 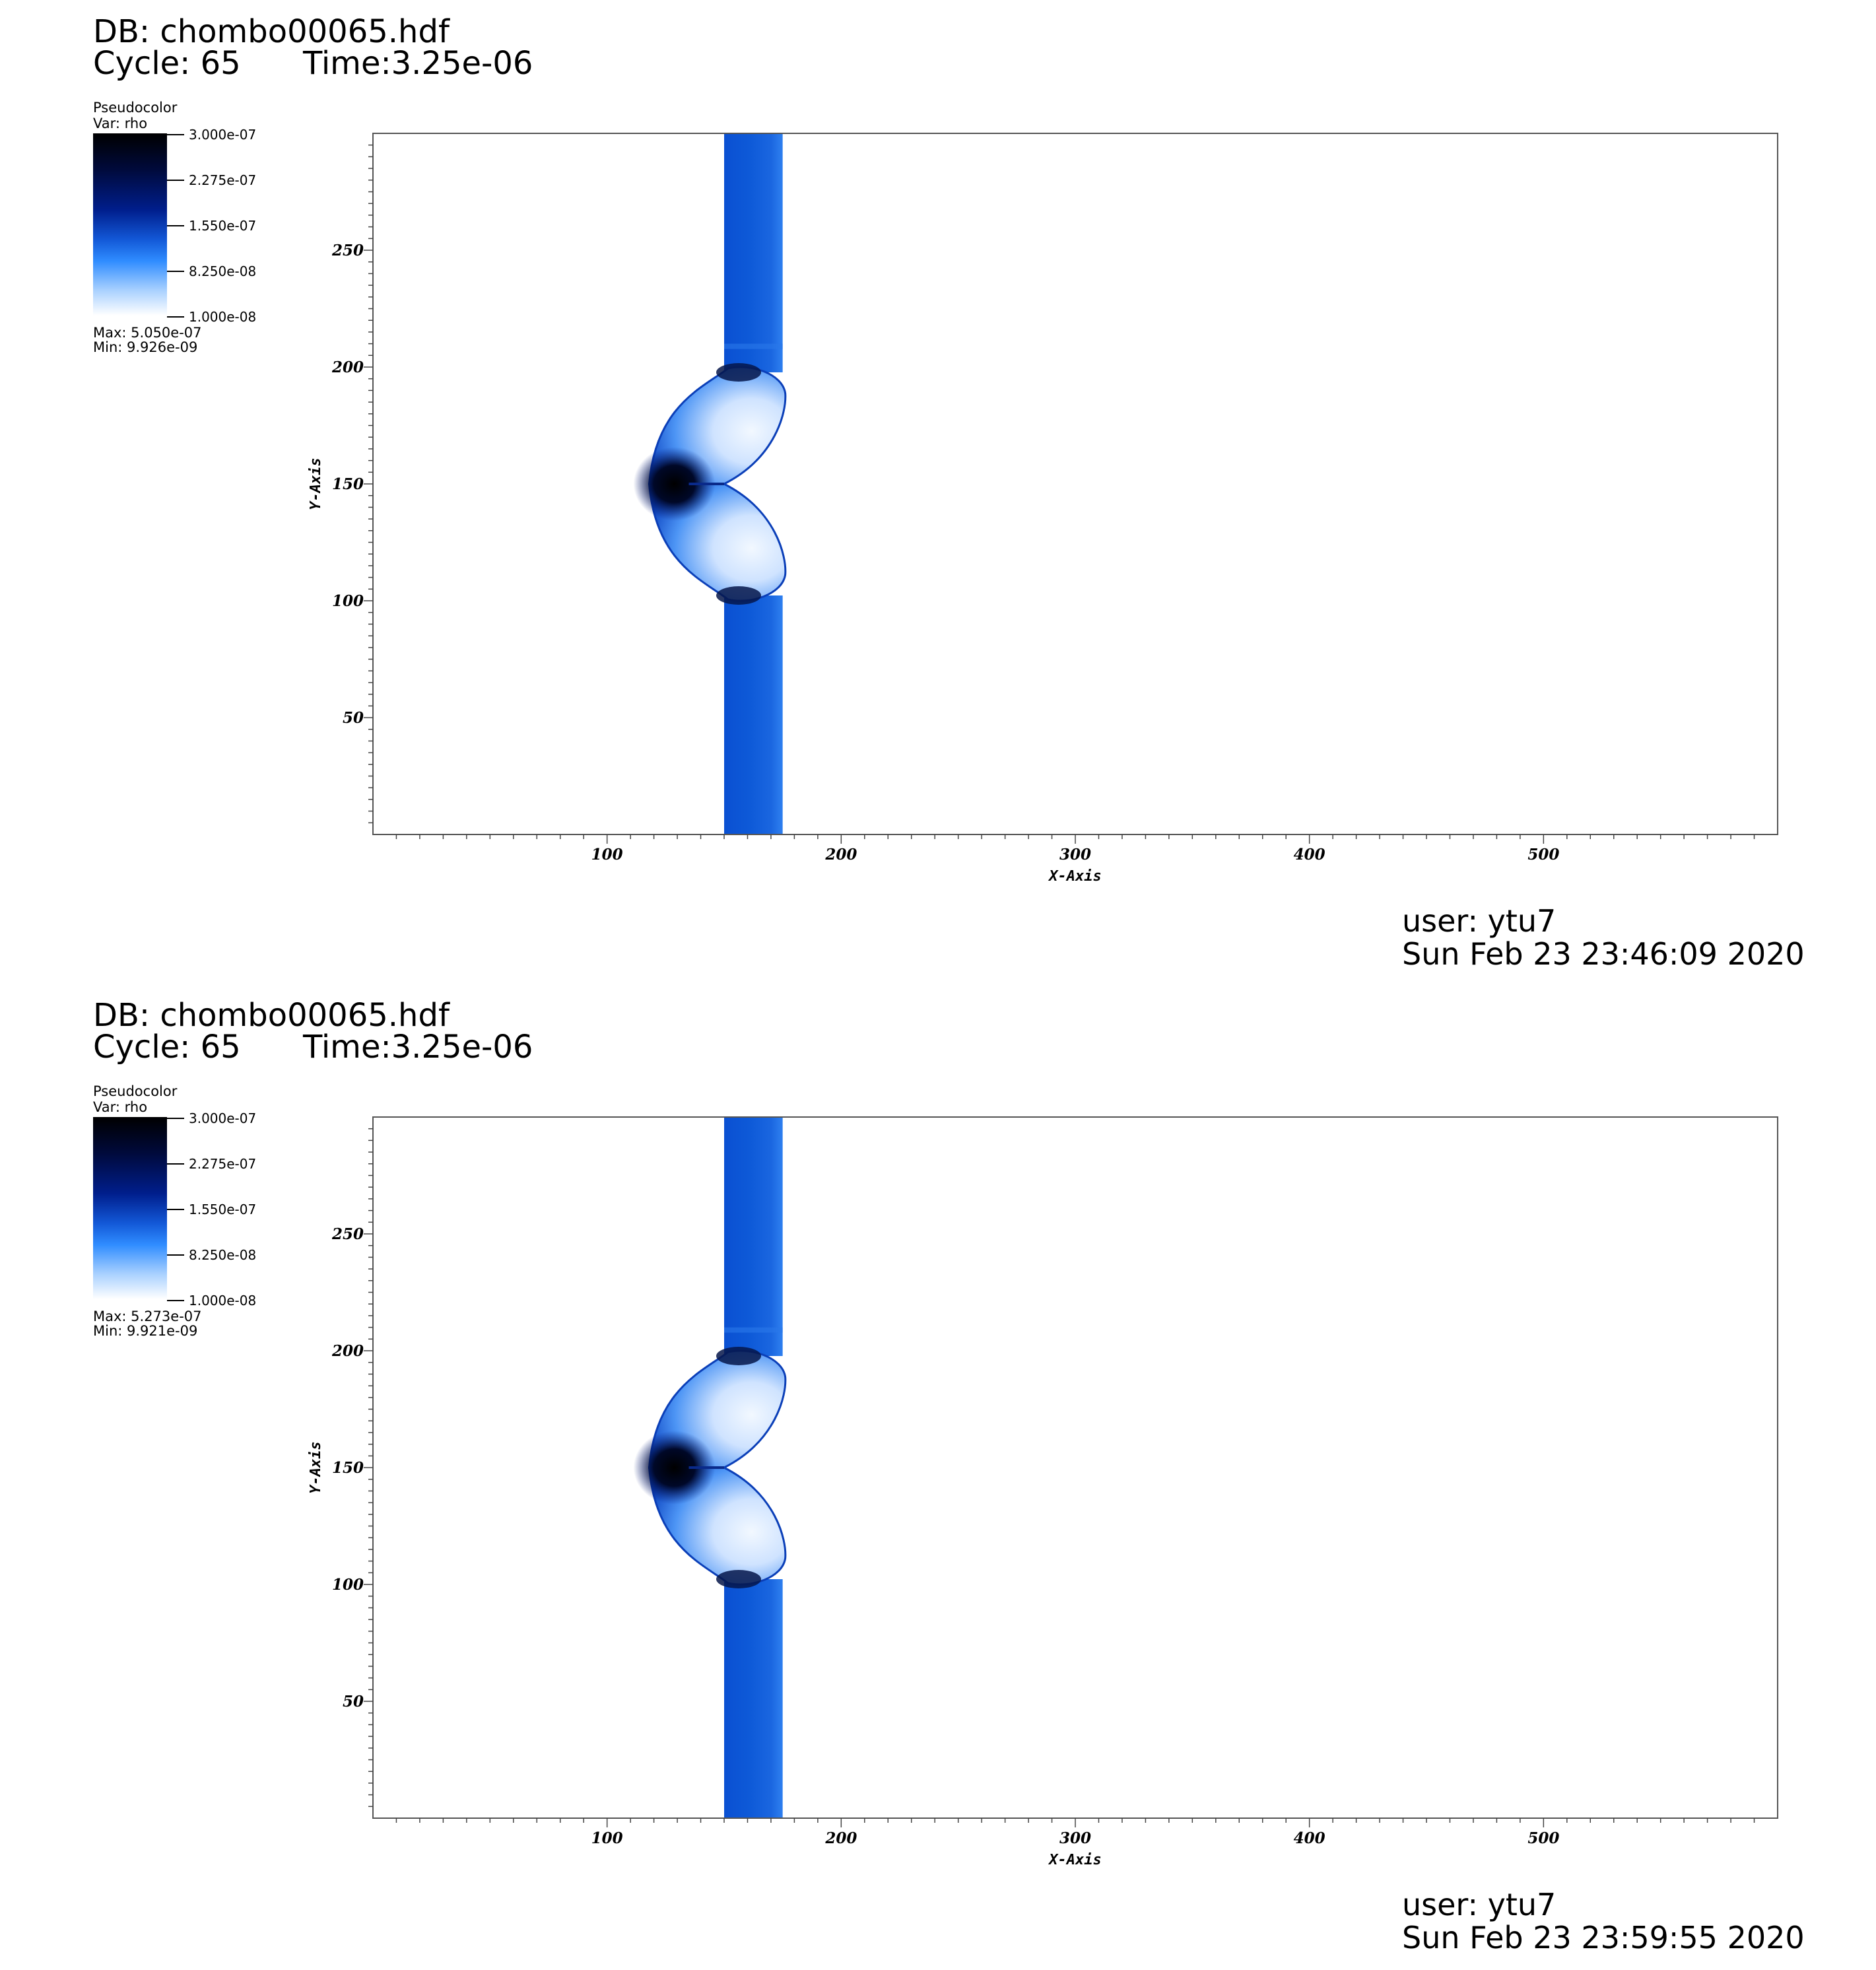 What do you see at coordinates (145, 347) in the screenshot?
I see `legend-min: Min: 9.926e-09` at bounding box center [145, 347].